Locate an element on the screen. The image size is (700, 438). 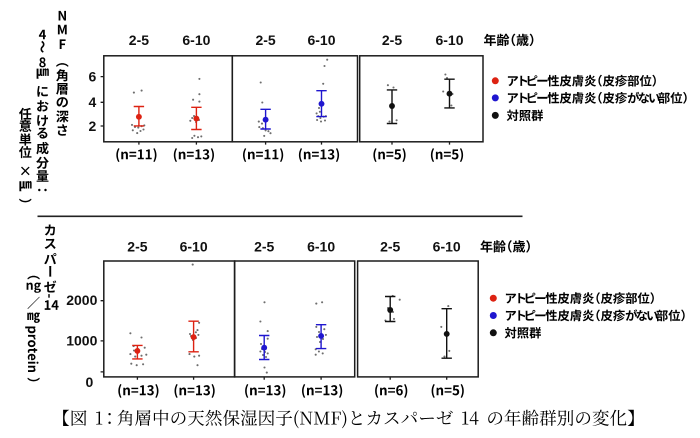
svg-text: 2 is located at coordinates (93, 126).